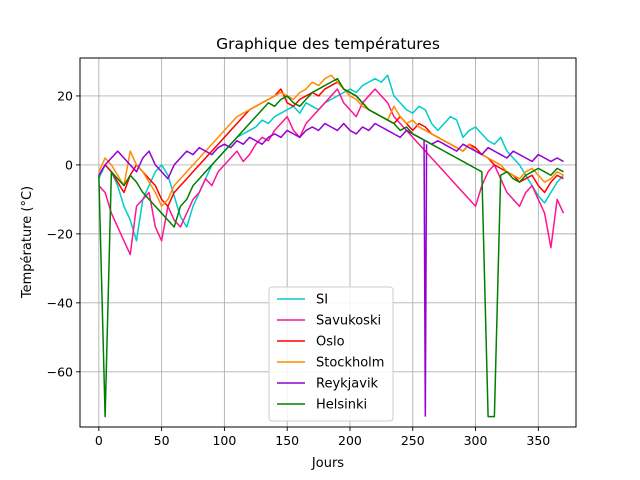 This screenshot has width=640, height=480. What do you see at coordinates (60, 302) in the screenshot?
I see `y-tick-label: −40` at bounding box center [60, 302].